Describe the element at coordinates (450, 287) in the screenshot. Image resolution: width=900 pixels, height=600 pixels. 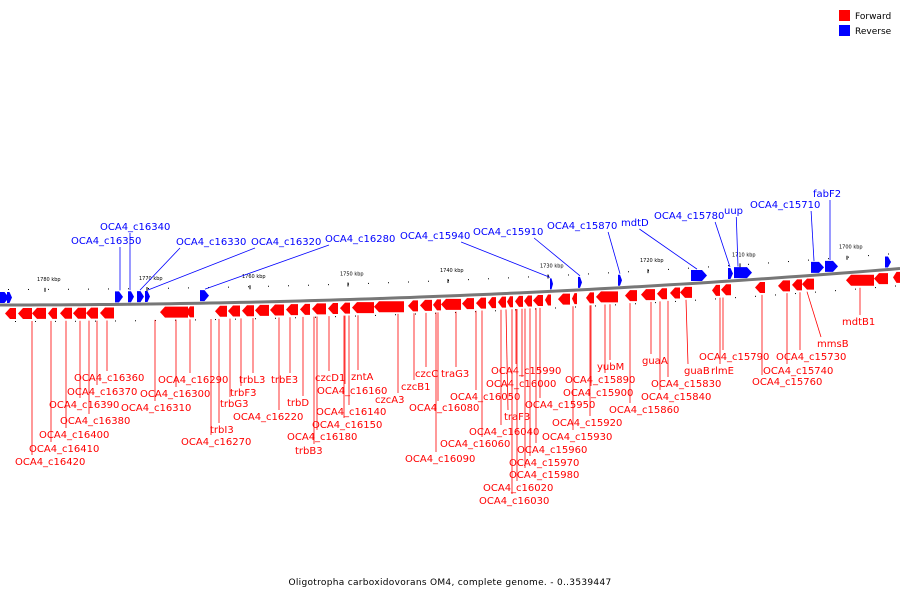
I see `backbone-line` at that location.